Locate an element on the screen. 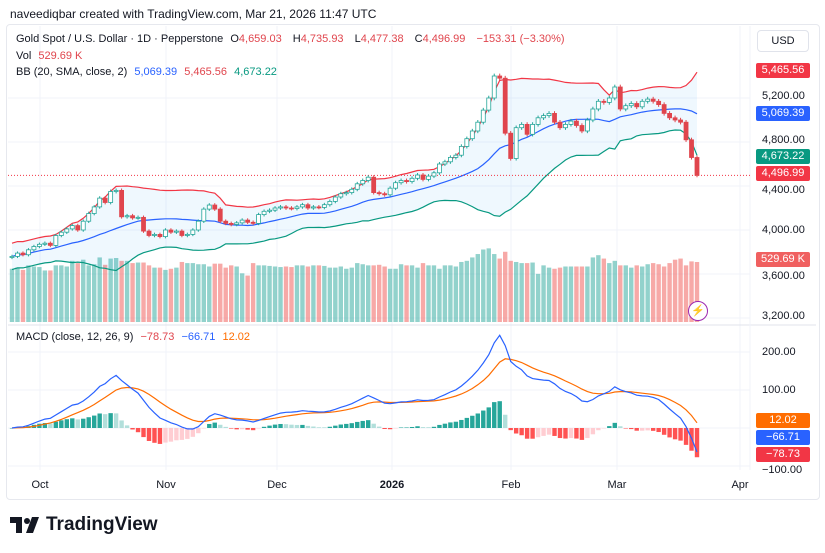 The image size is (825, 553). lightning-icon: ⚡ is located at coordinates (698, 311).